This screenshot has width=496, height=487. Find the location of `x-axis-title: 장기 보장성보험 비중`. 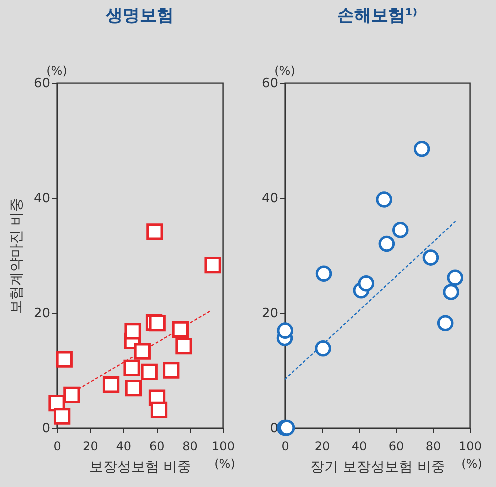

x-axis-title: 장기 보장성보험 비중 is located at coordinates (378, 468).